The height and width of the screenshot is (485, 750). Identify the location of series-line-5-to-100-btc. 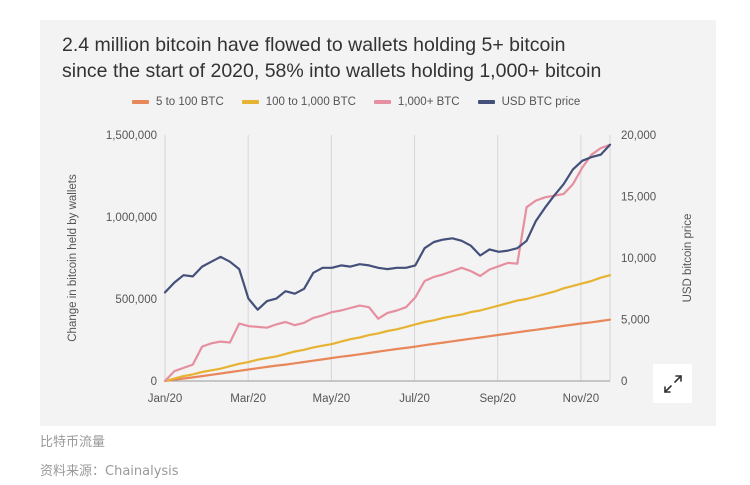
(387, 350).